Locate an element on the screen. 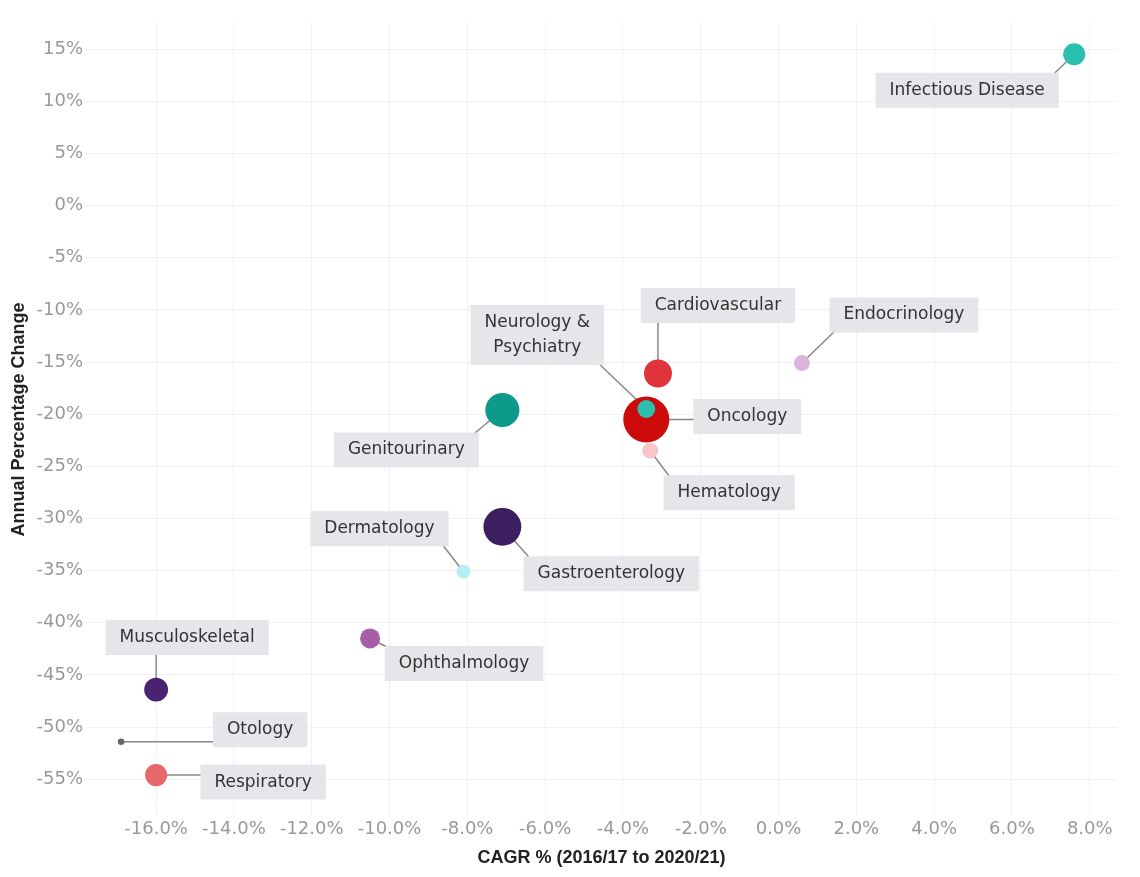  y-tick-label: 0% is located at coordinates (69, 204).